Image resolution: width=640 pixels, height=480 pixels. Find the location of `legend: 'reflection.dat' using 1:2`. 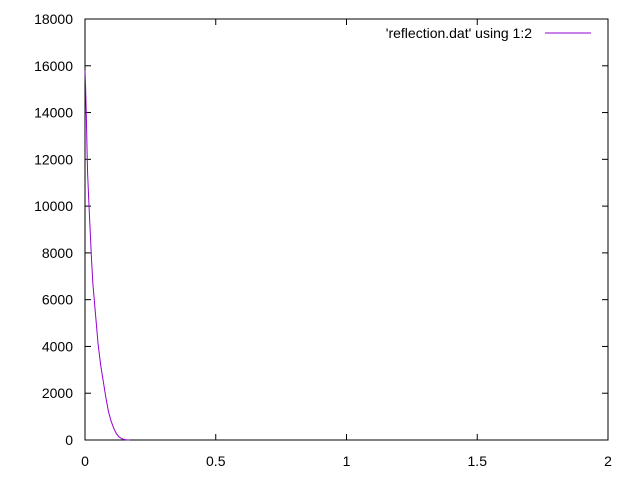

legend: 'reflection.dat' using 1:2 is located at coordinates (488, 33).